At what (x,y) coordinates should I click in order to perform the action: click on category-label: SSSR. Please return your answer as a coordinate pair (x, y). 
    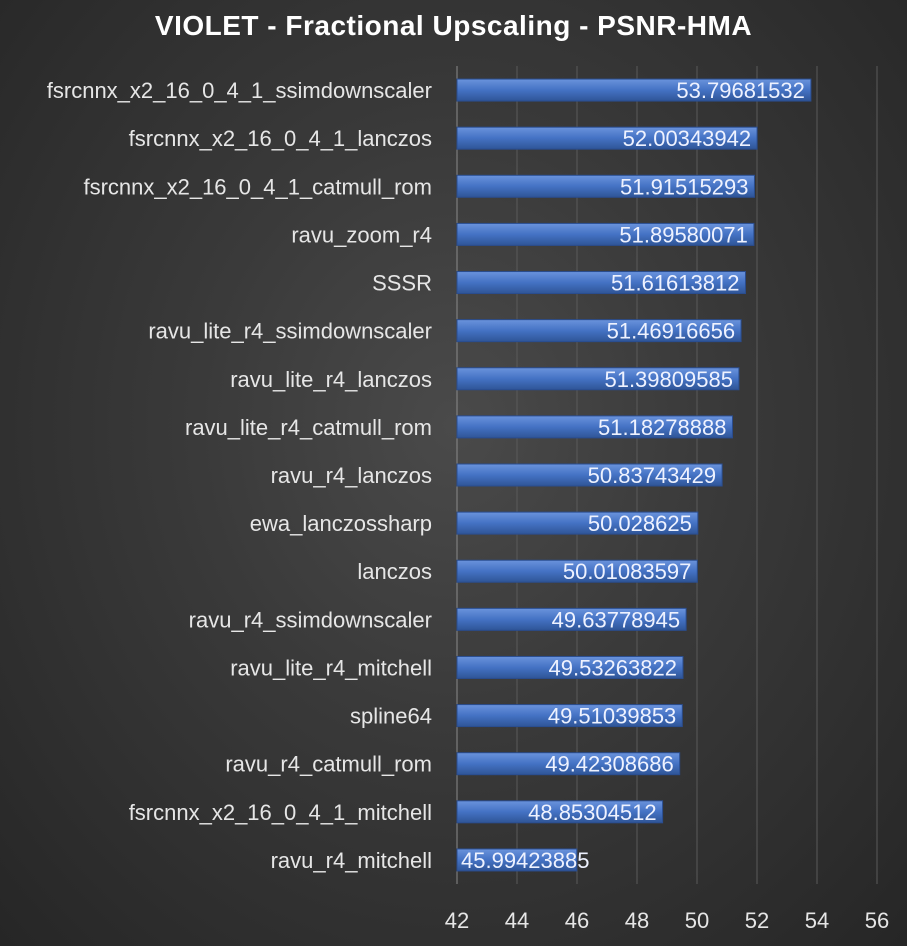
    Looking at the image, I should click on (402, 283).